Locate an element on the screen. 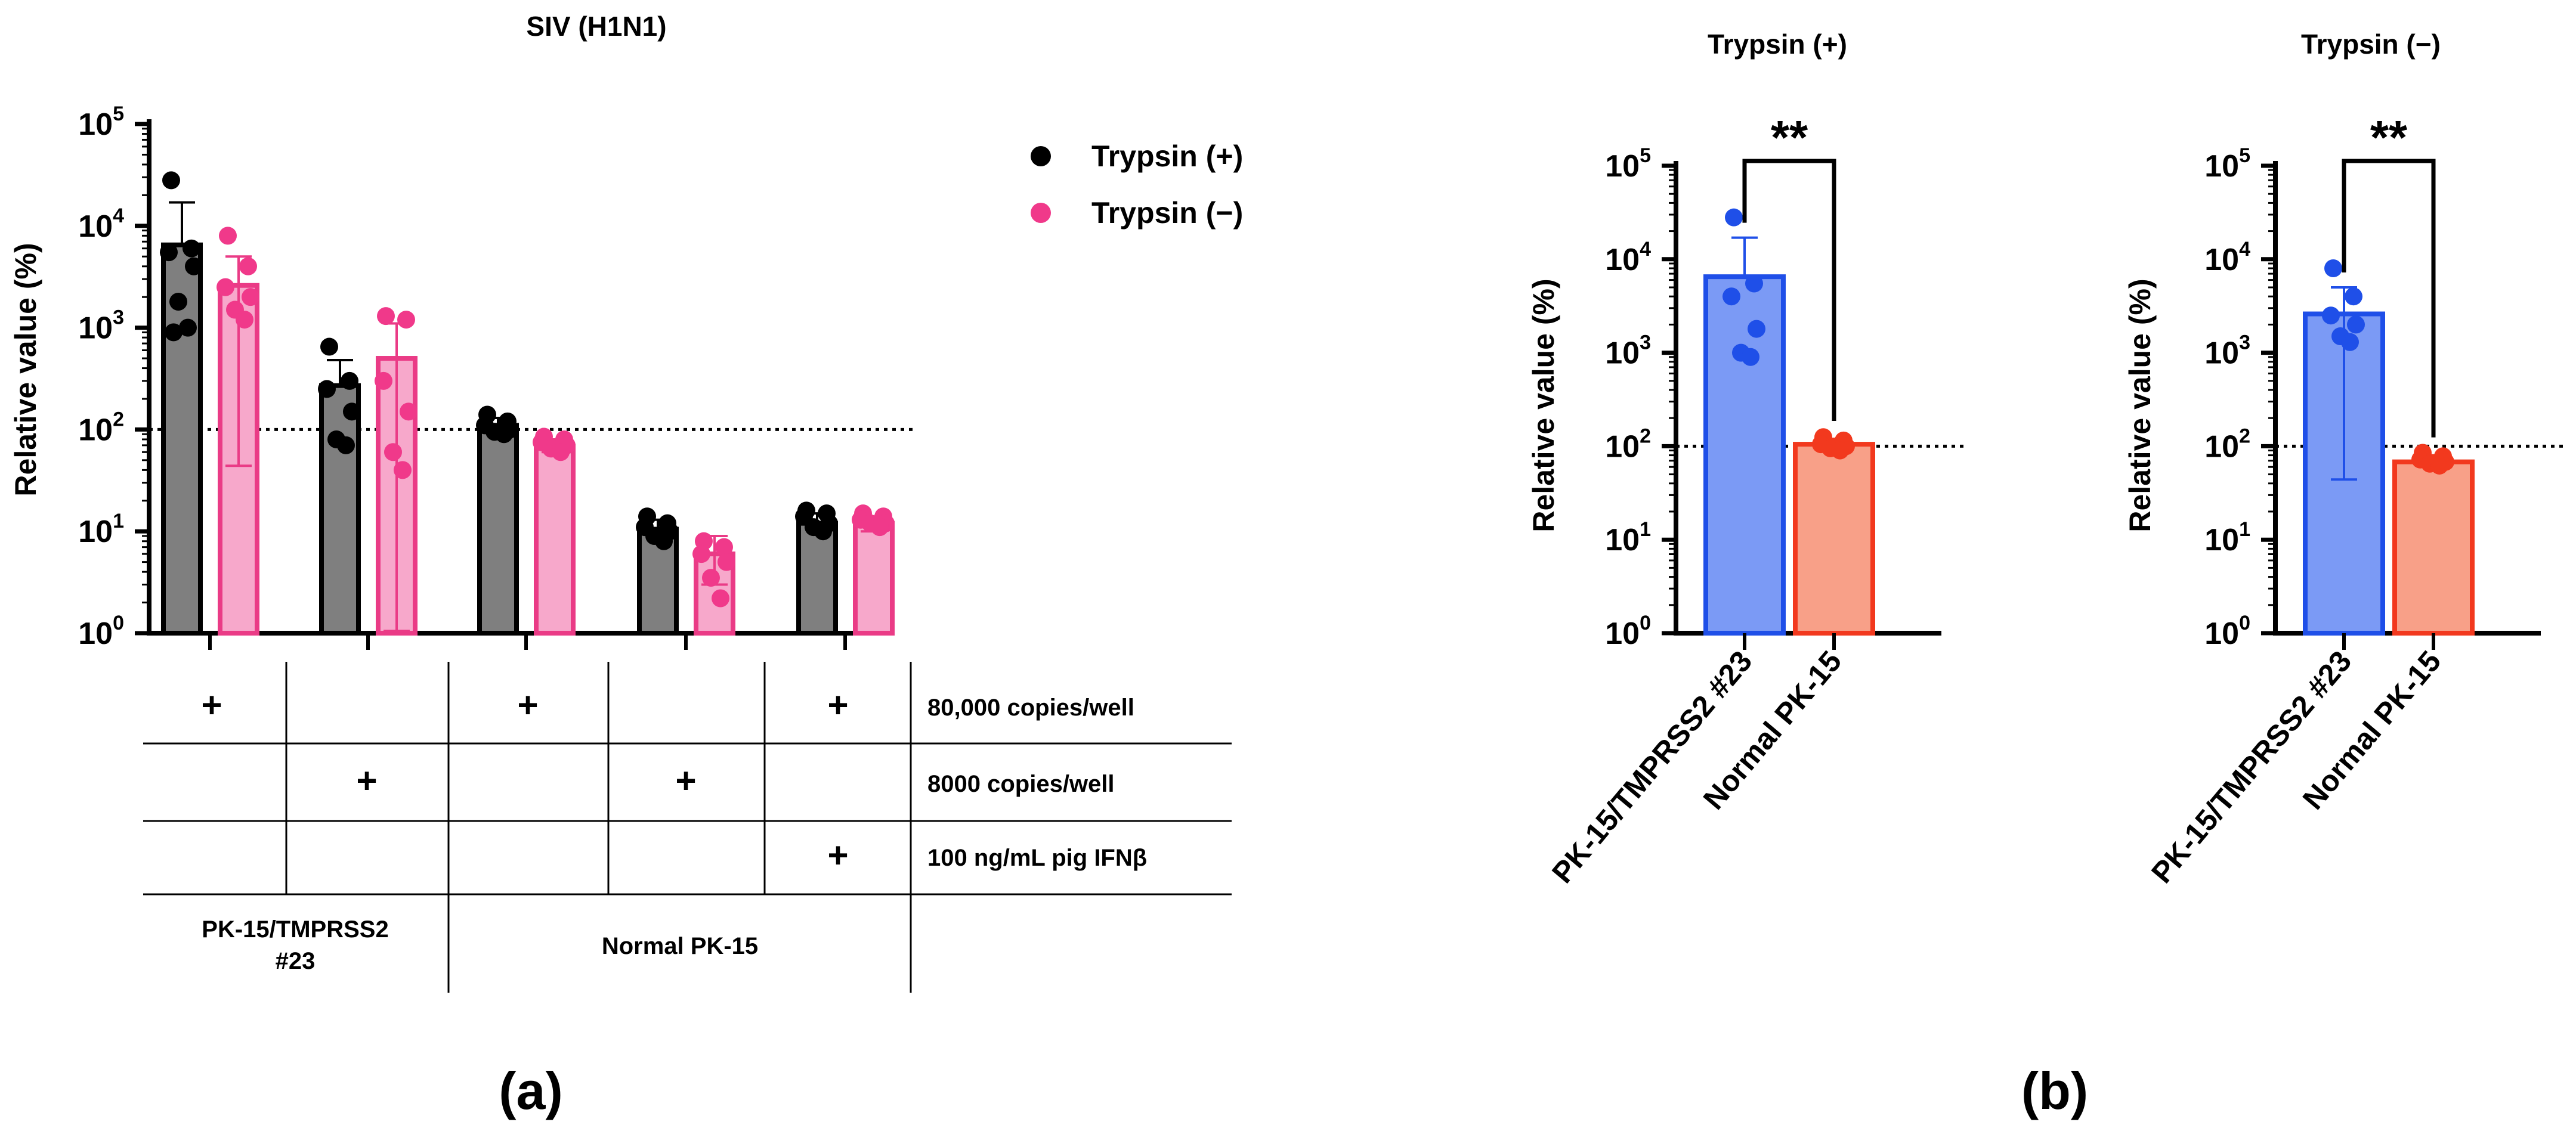 This screenshot has height=1131, width=2576. panel-b2-ticks: 10⁰ 10¹ 10² 10³ 10⁴ 10⁵ is located at coordinates (2239, 397).